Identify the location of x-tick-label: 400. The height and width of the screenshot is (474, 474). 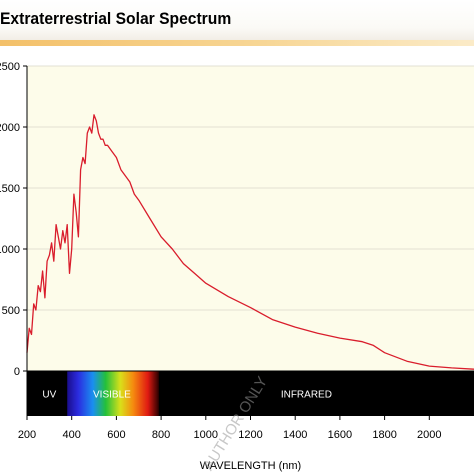
(72, 435).